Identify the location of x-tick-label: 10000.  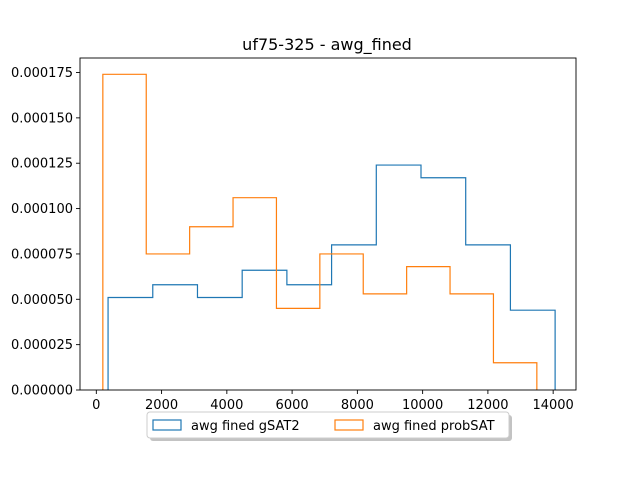
(422, 405).